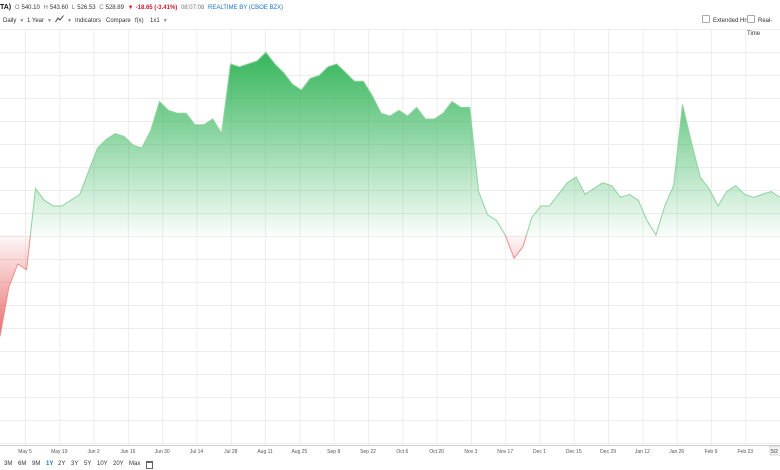  Describe the element at coordinates (197, 452) in the screenshot. I see `x-tick-label: Jul 14` at that location.